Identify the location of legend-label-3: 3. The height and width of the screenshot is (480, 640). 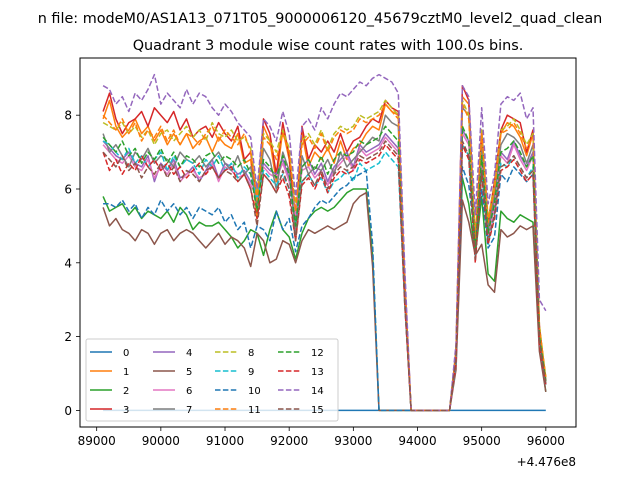
(126, 410).